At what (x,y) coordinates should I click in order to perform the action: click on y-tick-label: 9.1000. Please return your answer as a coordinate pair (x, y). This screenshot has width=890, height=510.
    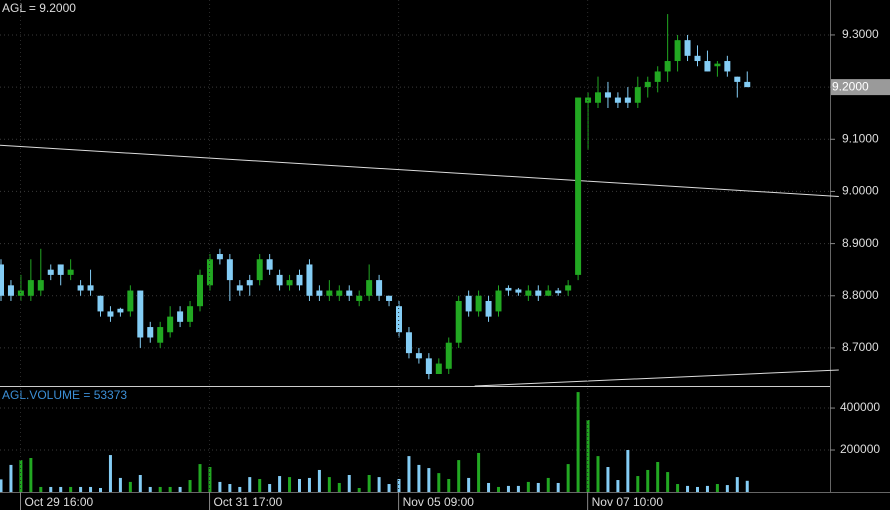
    Looking at the image, I should click on (860, 138).